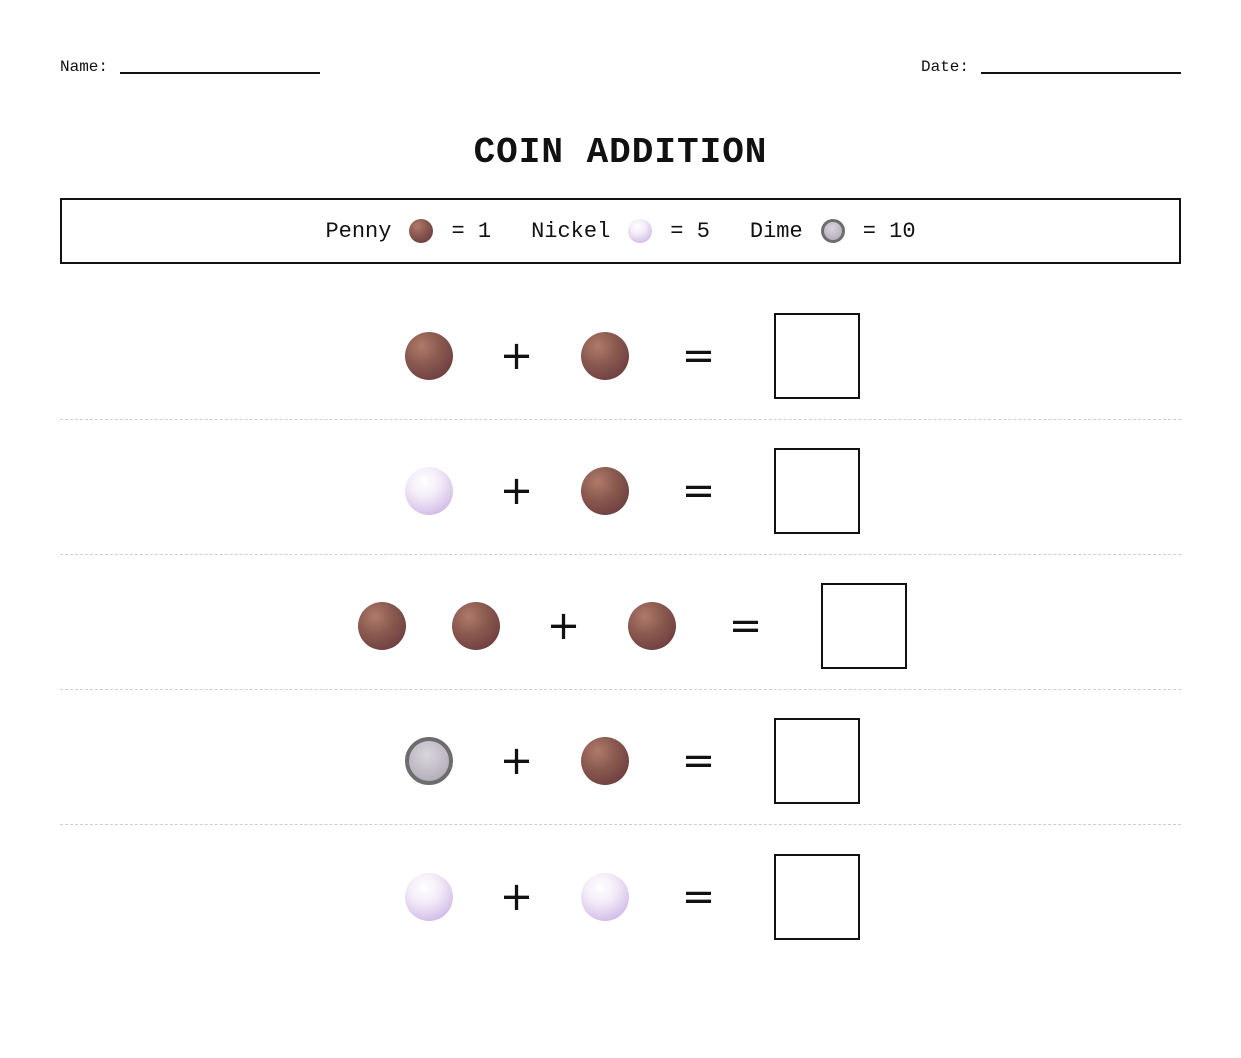  Describe the element at coordinates (220, 73) in the screenshot. I see `name-blank-line` at that location.